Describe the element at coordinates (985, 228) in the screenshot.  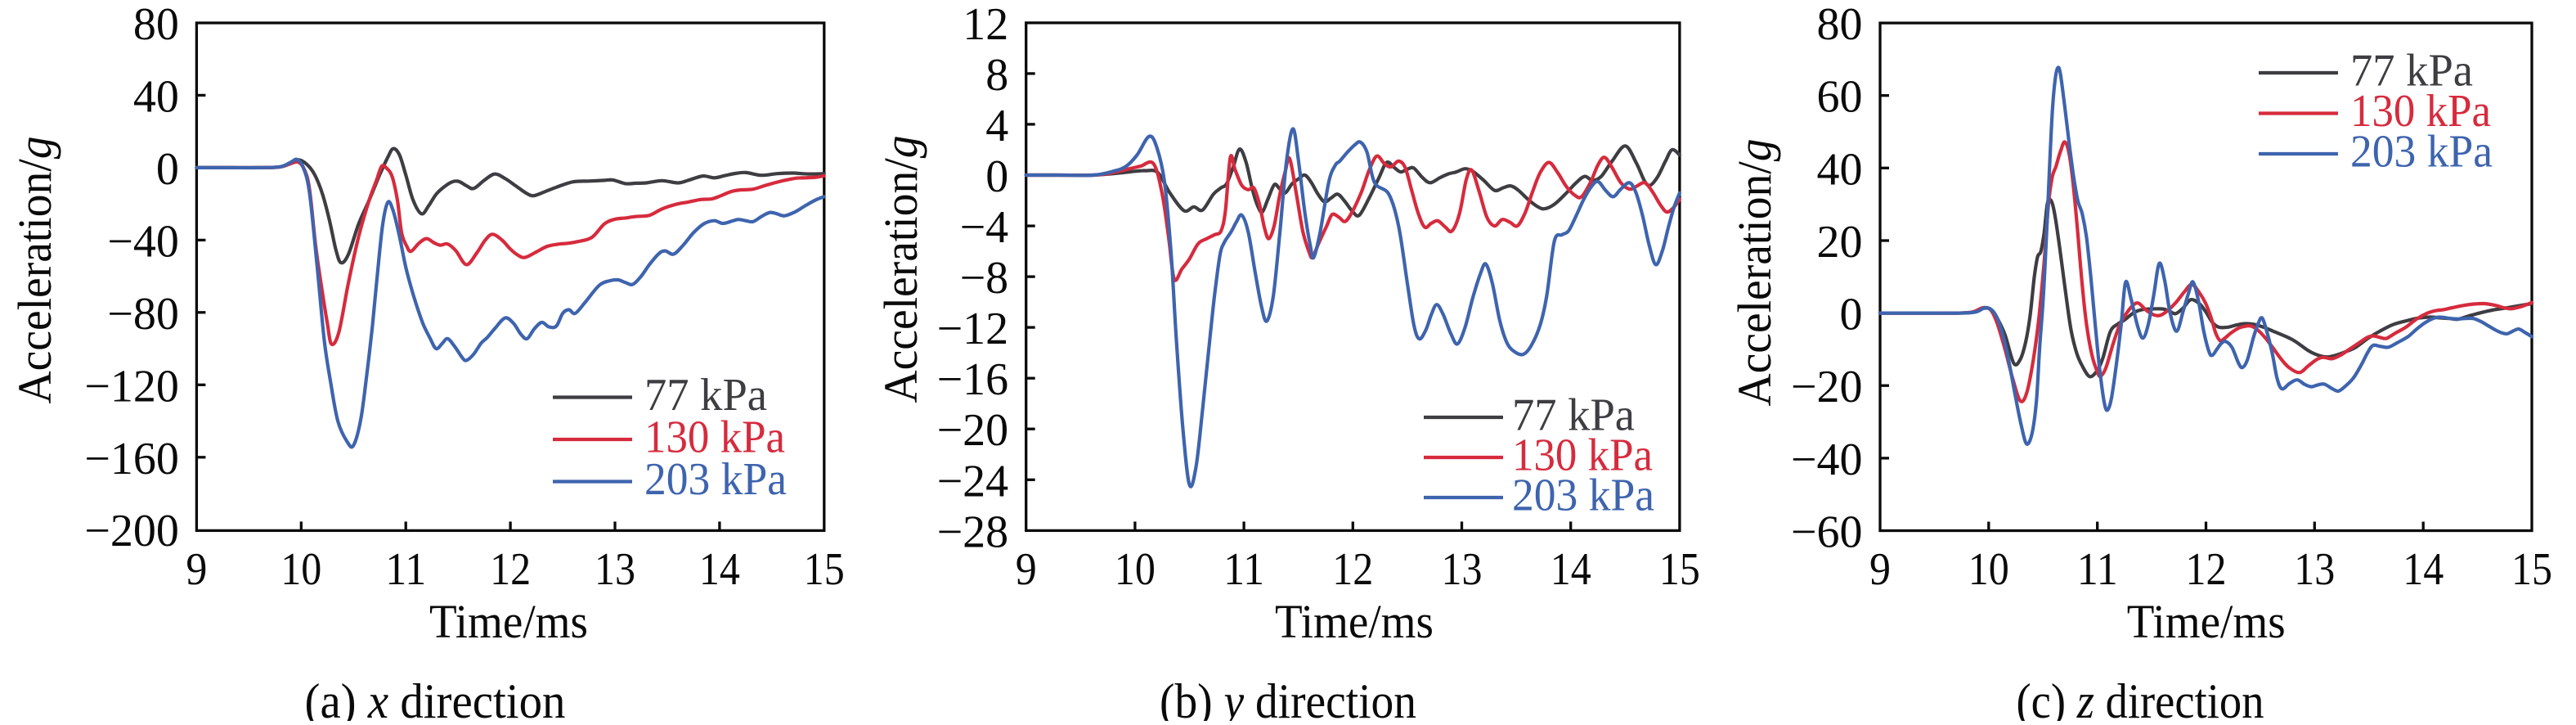
I see `svg-text: −4` at that location.